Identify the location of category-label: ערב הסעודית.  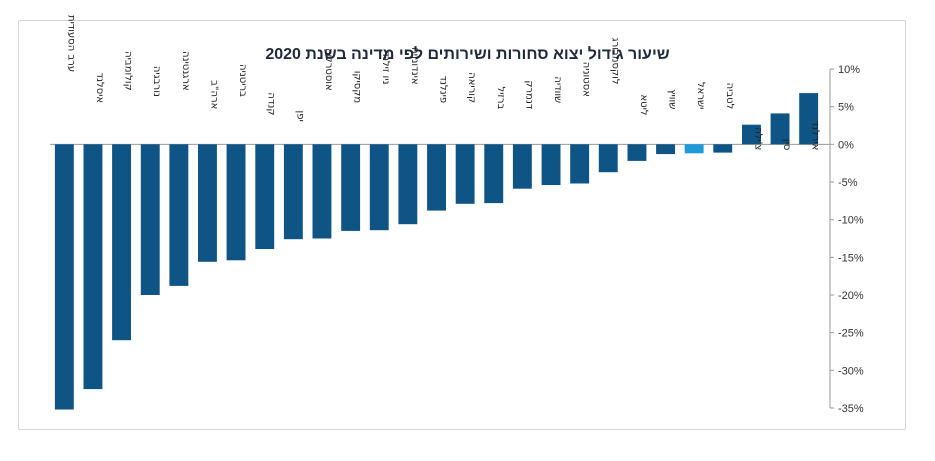
(70, 43).